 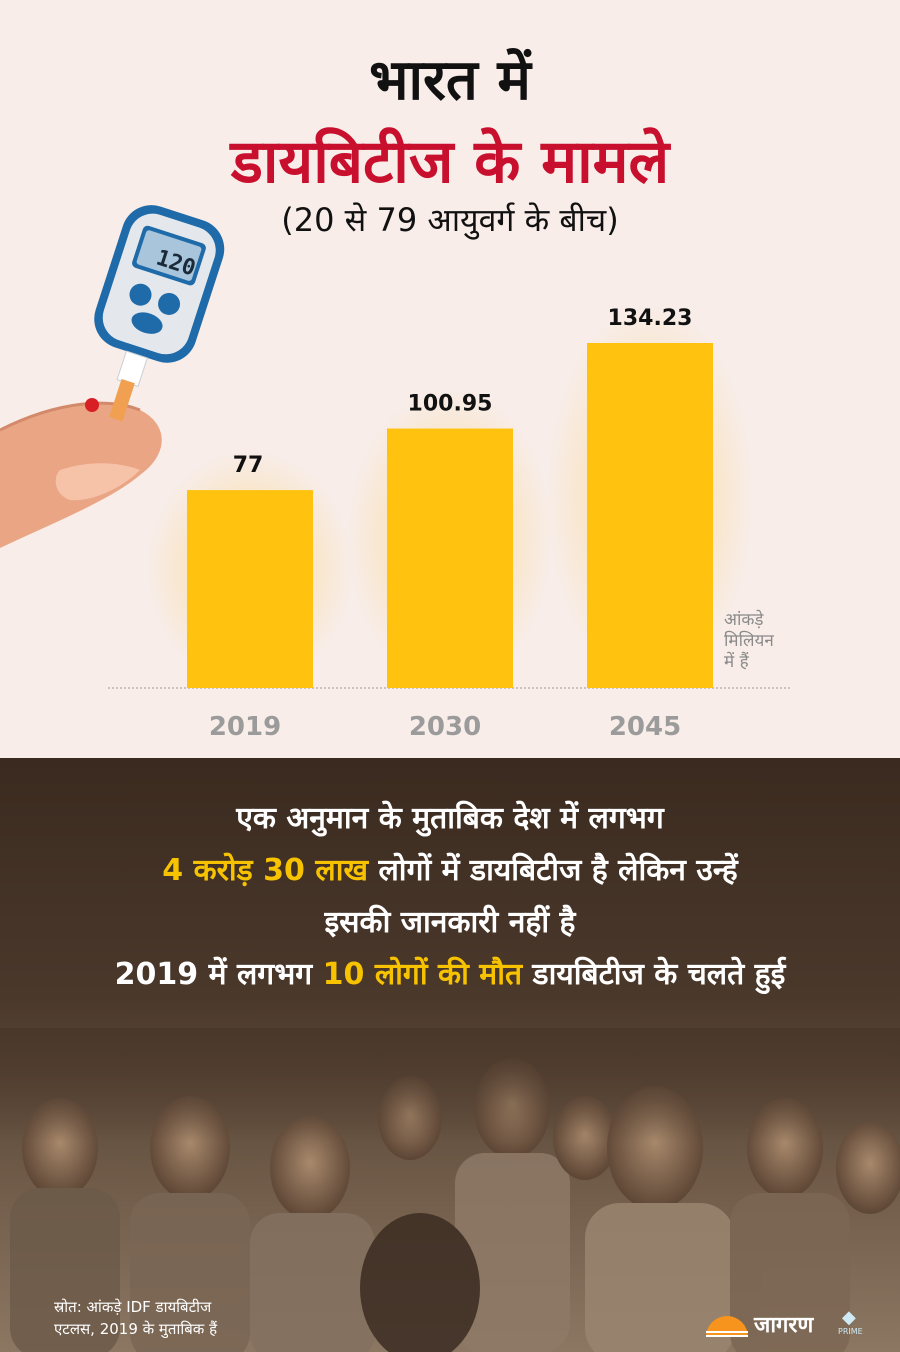 What do you see at coordinates (727, 1326) in the screenshot?
I see `sun-logo-icon` at bounding box center [727, 1326].